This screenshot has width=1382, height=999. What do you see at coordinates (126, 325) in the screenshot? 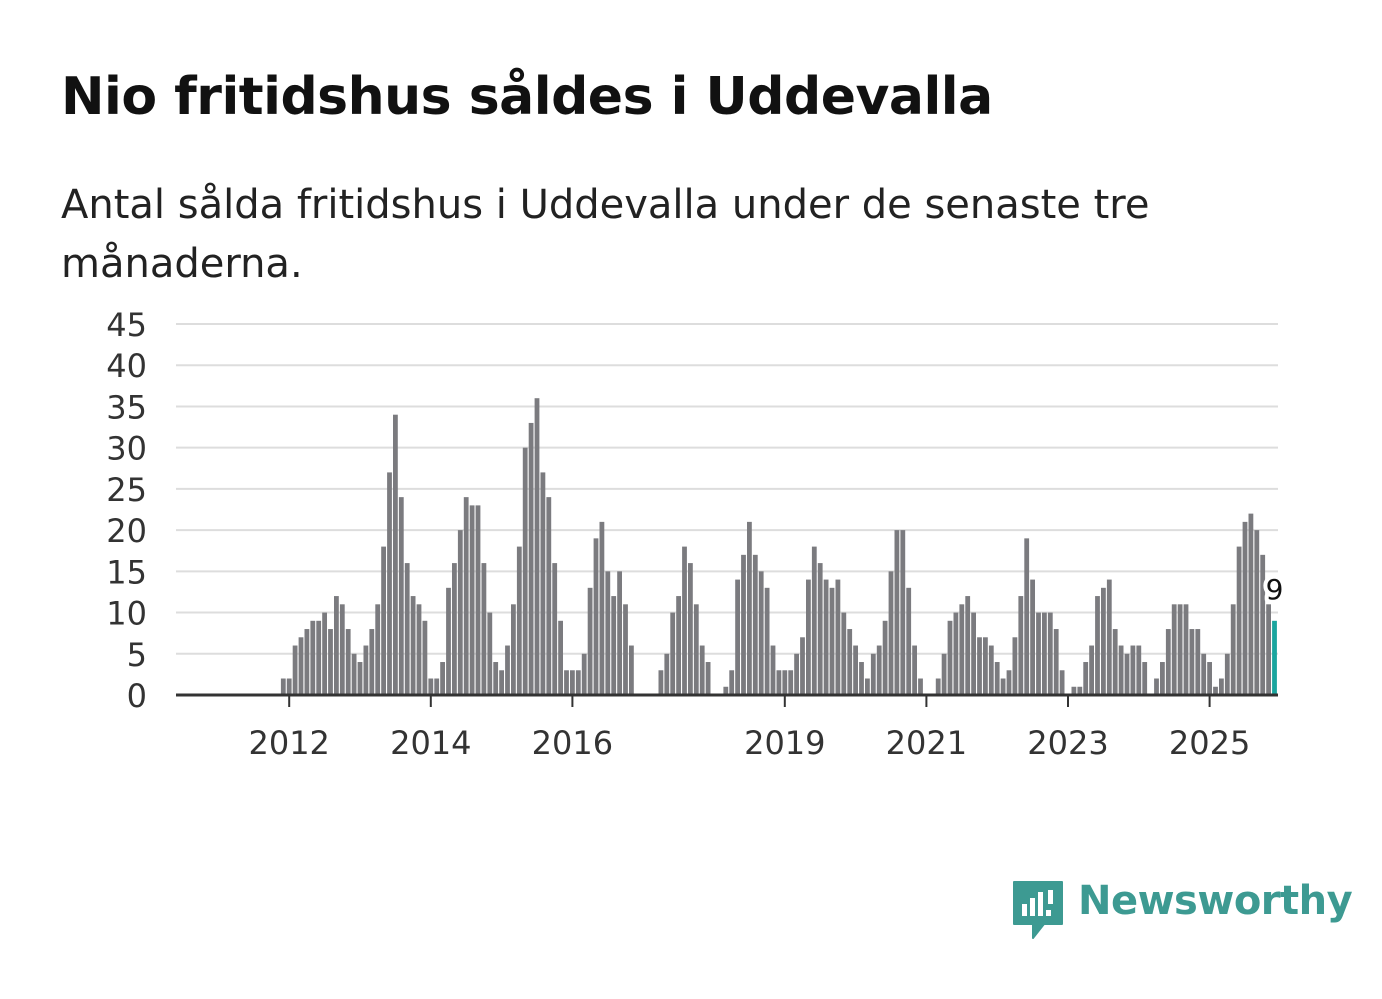
I see `y-tick-label: 45` at bounding box center [126, 325].